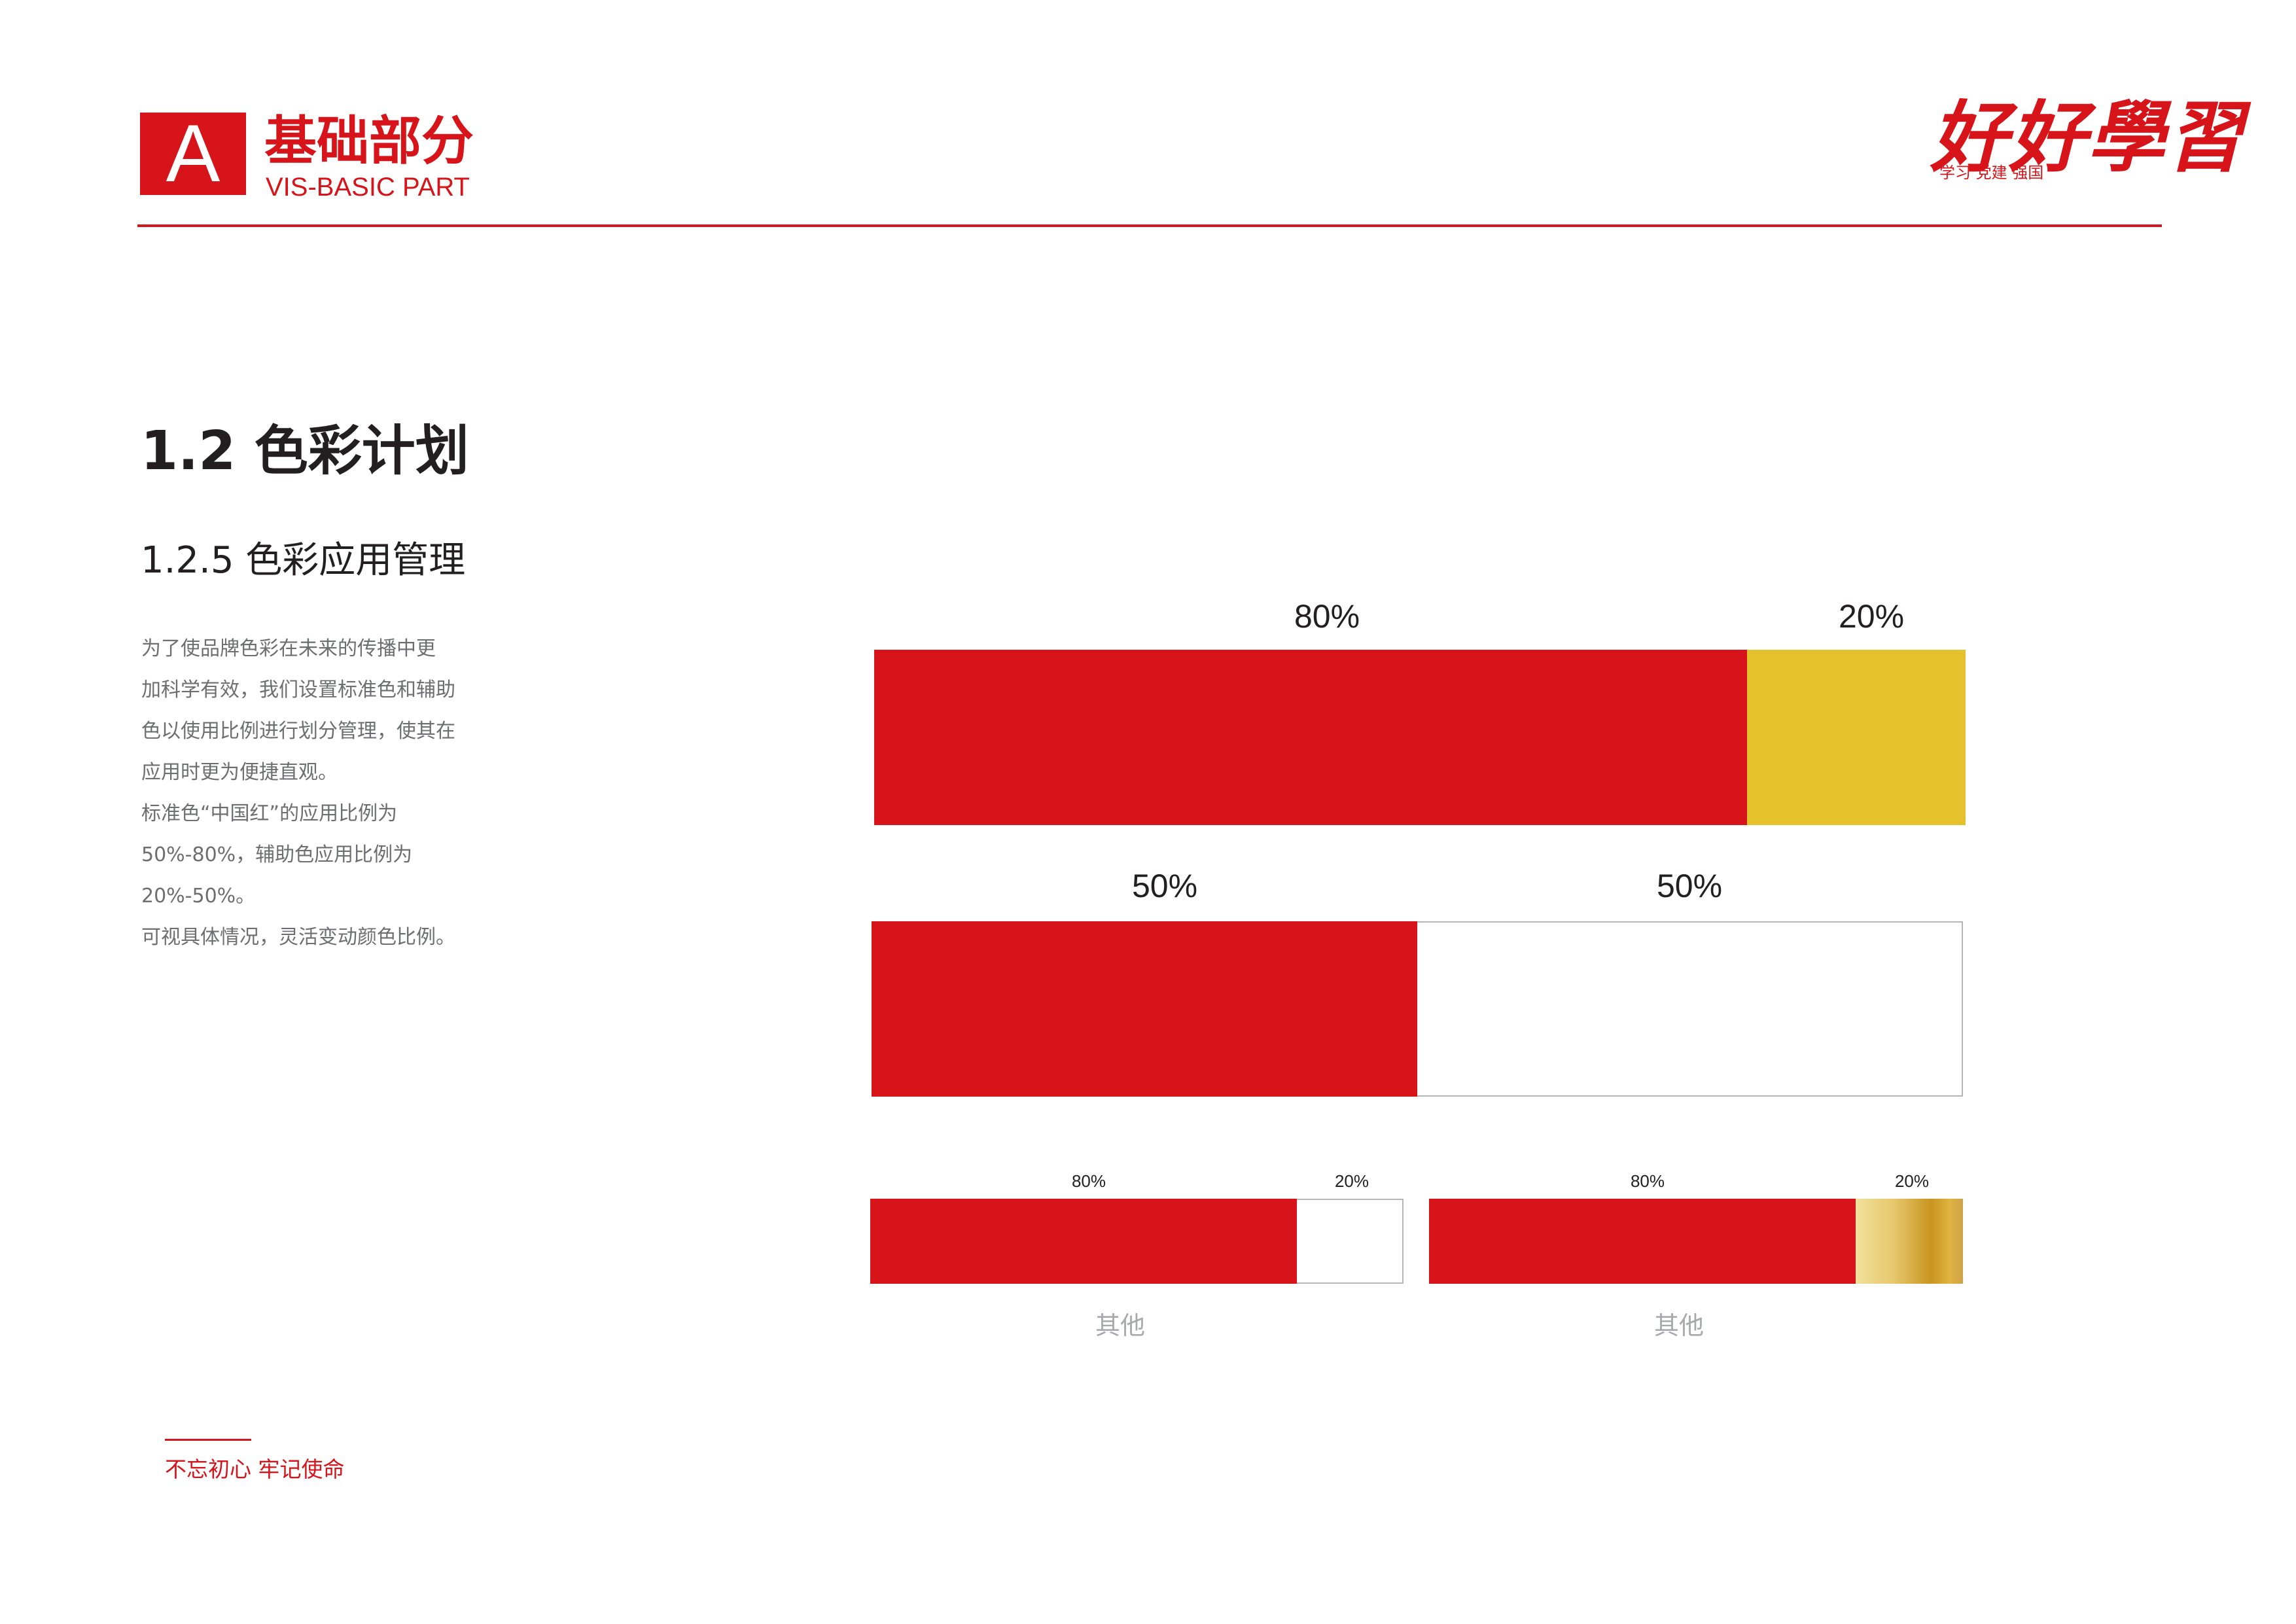  I want to click on ratio-3-secondary-label: 20%, so click(1351, 1181).